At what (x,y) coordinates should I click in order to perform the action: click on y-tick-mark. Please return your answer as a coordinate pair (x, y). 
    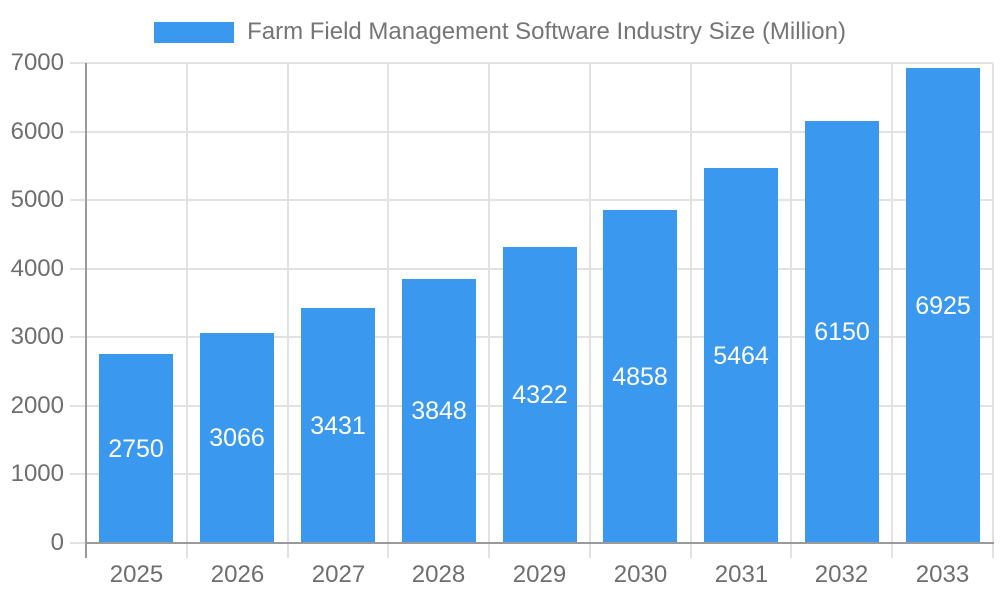
    Looking at the image, I should click on (78, 543).